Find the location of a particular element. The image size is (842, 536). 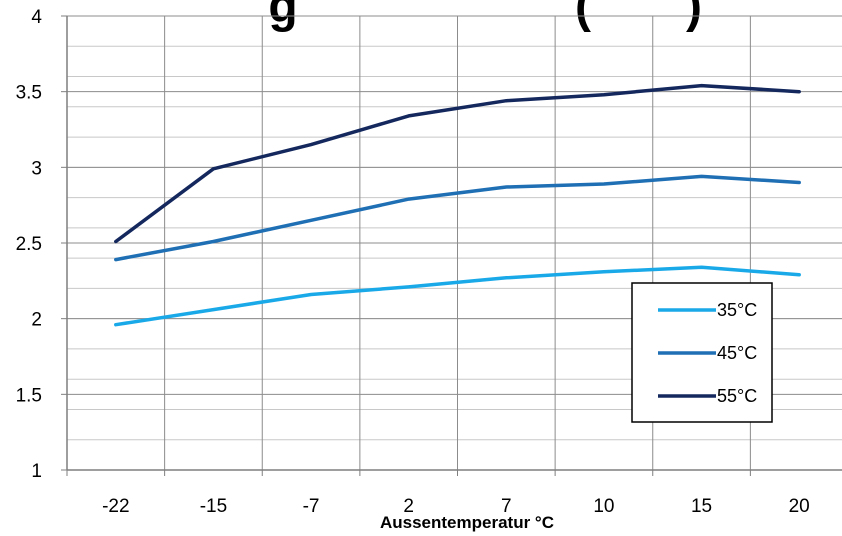

y-tick-label: 3 is located at coordinates (36, 168).